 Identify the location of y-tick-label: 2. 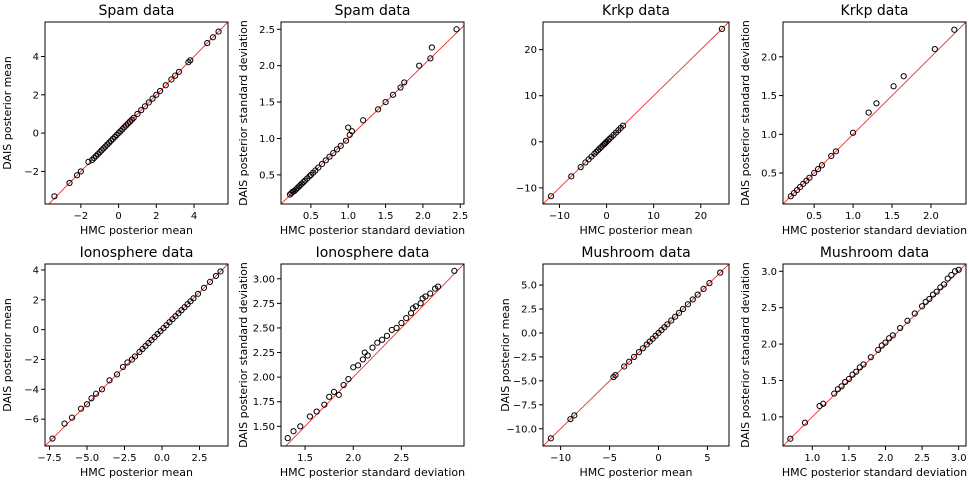
(36, 300).